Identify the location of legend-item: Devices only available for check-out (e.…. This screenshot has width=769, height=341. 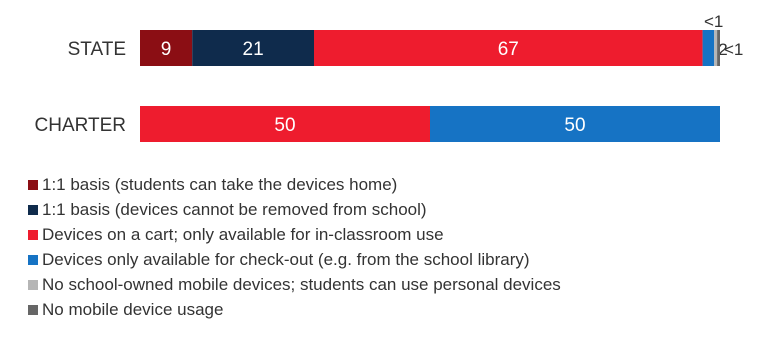
(294, 259).